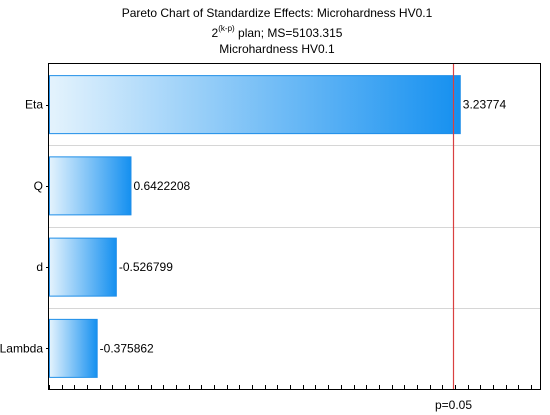  What do you see at coordinates (39, 267) in the screenshot?
I see `category-label-d: d` at bounding box center [39, 267].